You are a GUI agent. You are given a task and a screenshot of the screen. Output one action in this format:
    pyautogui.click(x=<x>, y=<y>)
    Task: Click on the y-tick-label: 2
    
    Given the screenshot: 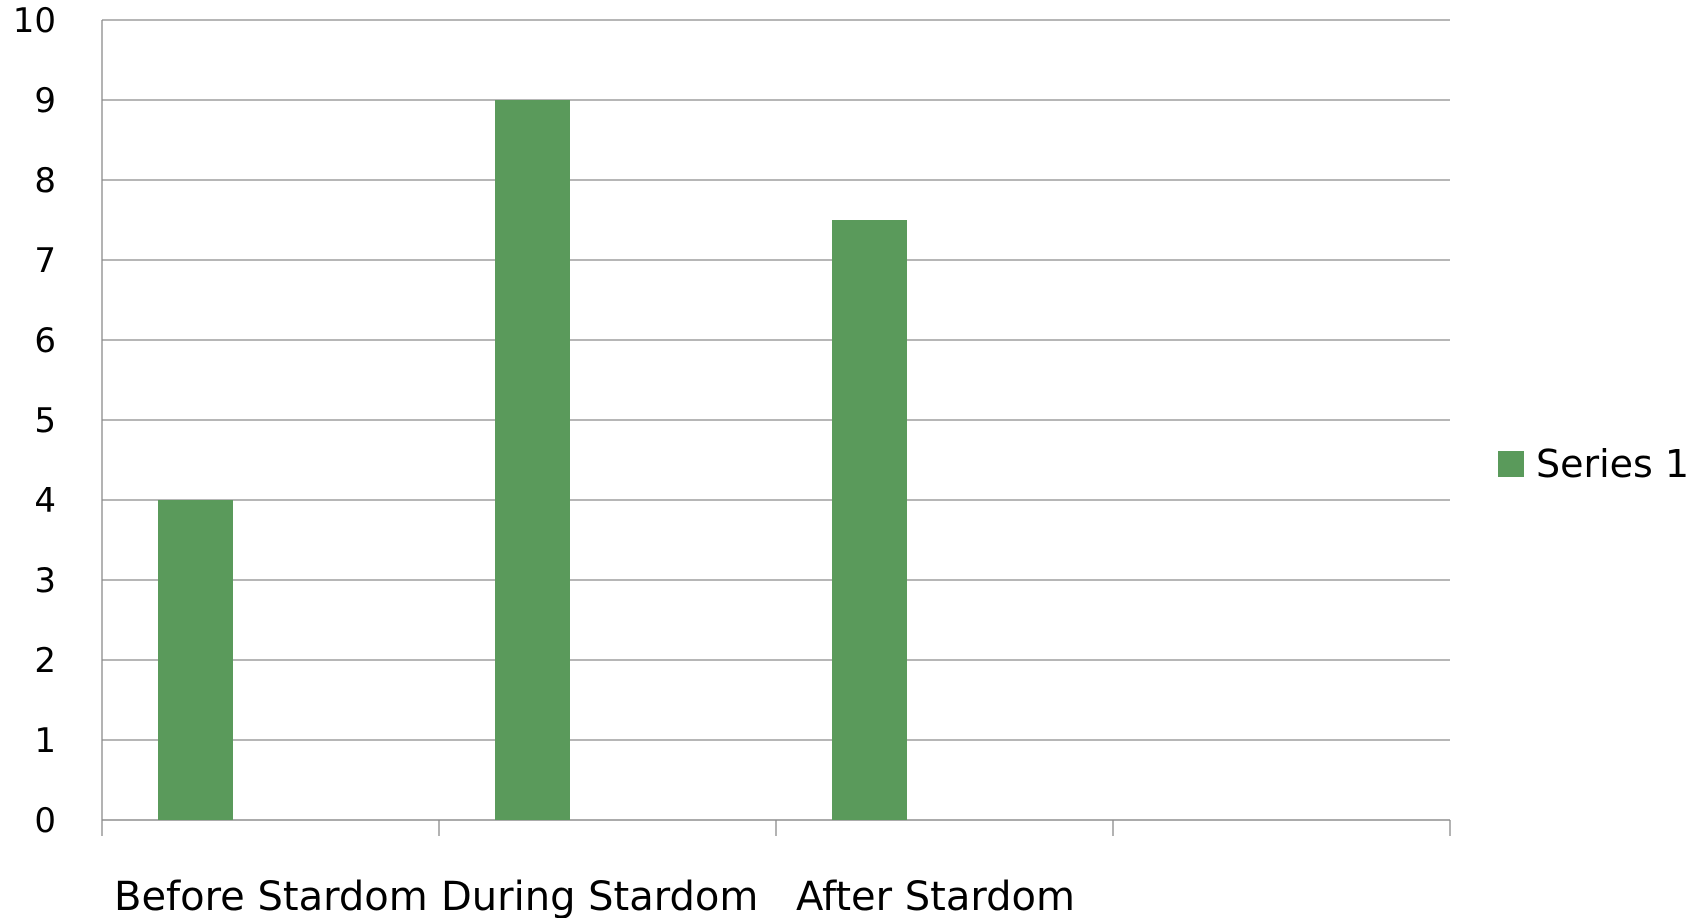 What is the action you would take?
    pyautogui.click(x=45, y=661)
    